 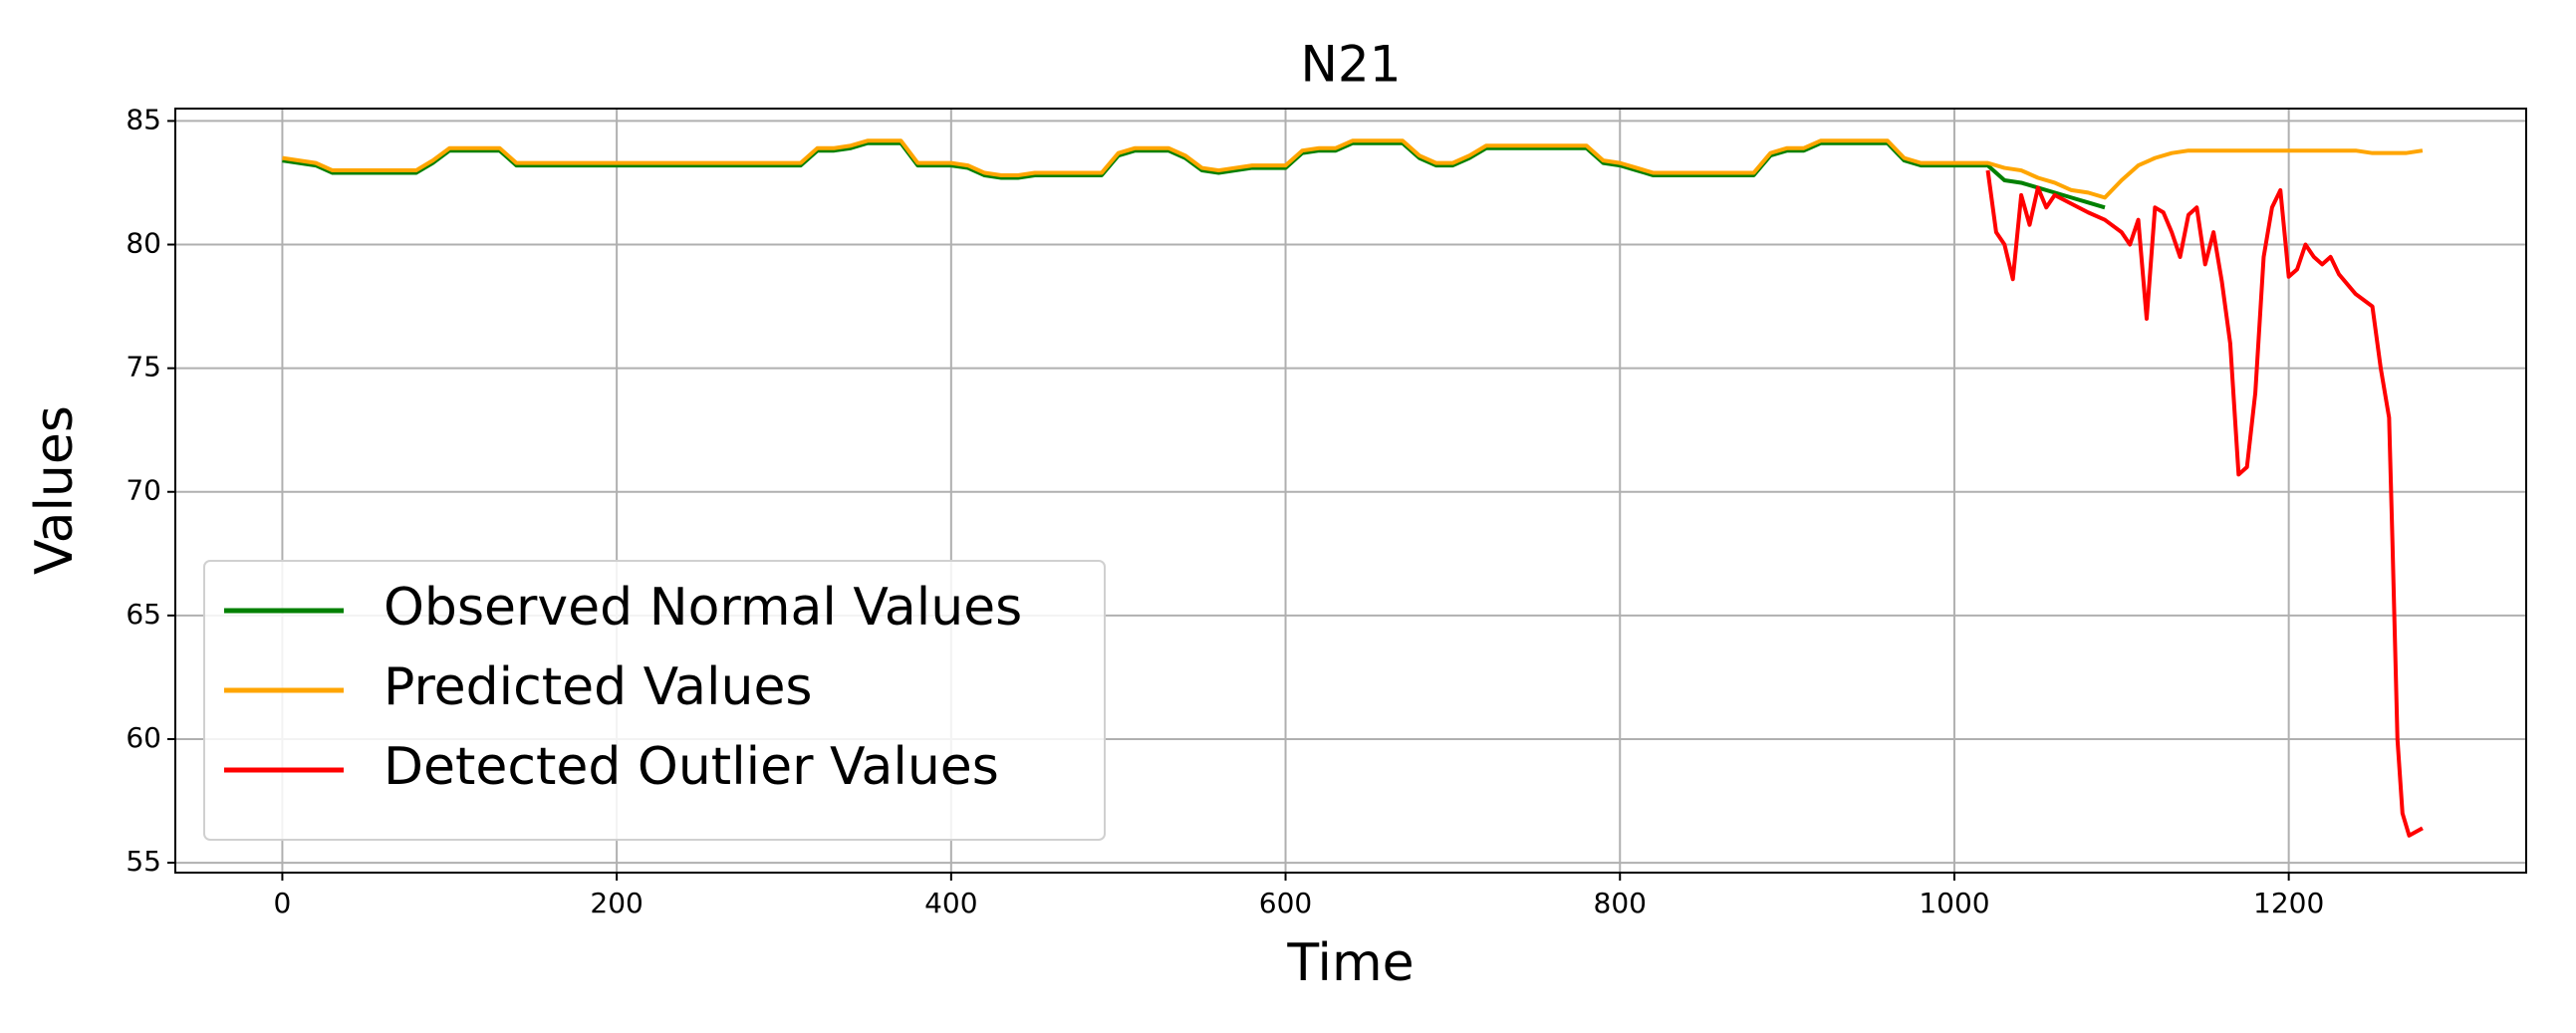 I want to click on chart-title: N21, so click(x=1350, y=65).